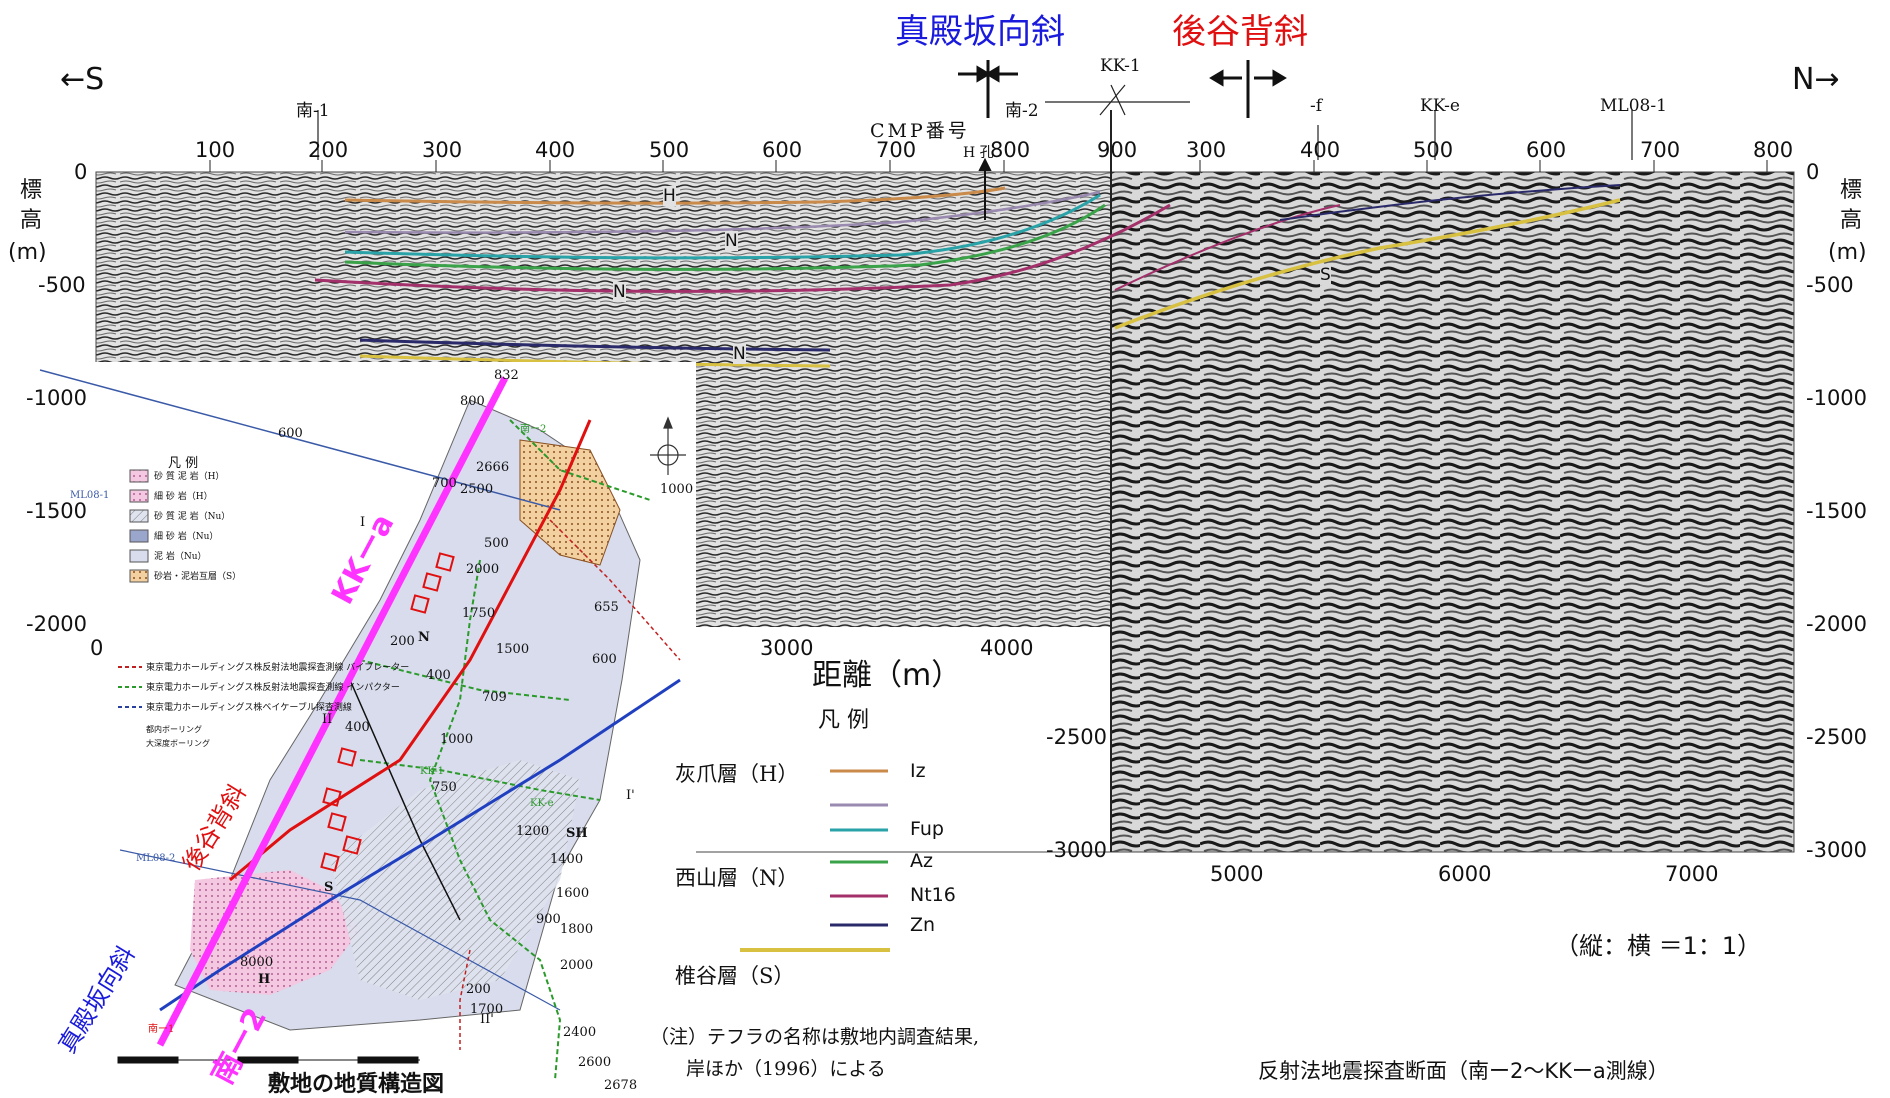  What do you see at coordinates (1773, 150) in the screenshot?
I see `cmp-tick-r800: 800` at bounding box center [1773, 150].